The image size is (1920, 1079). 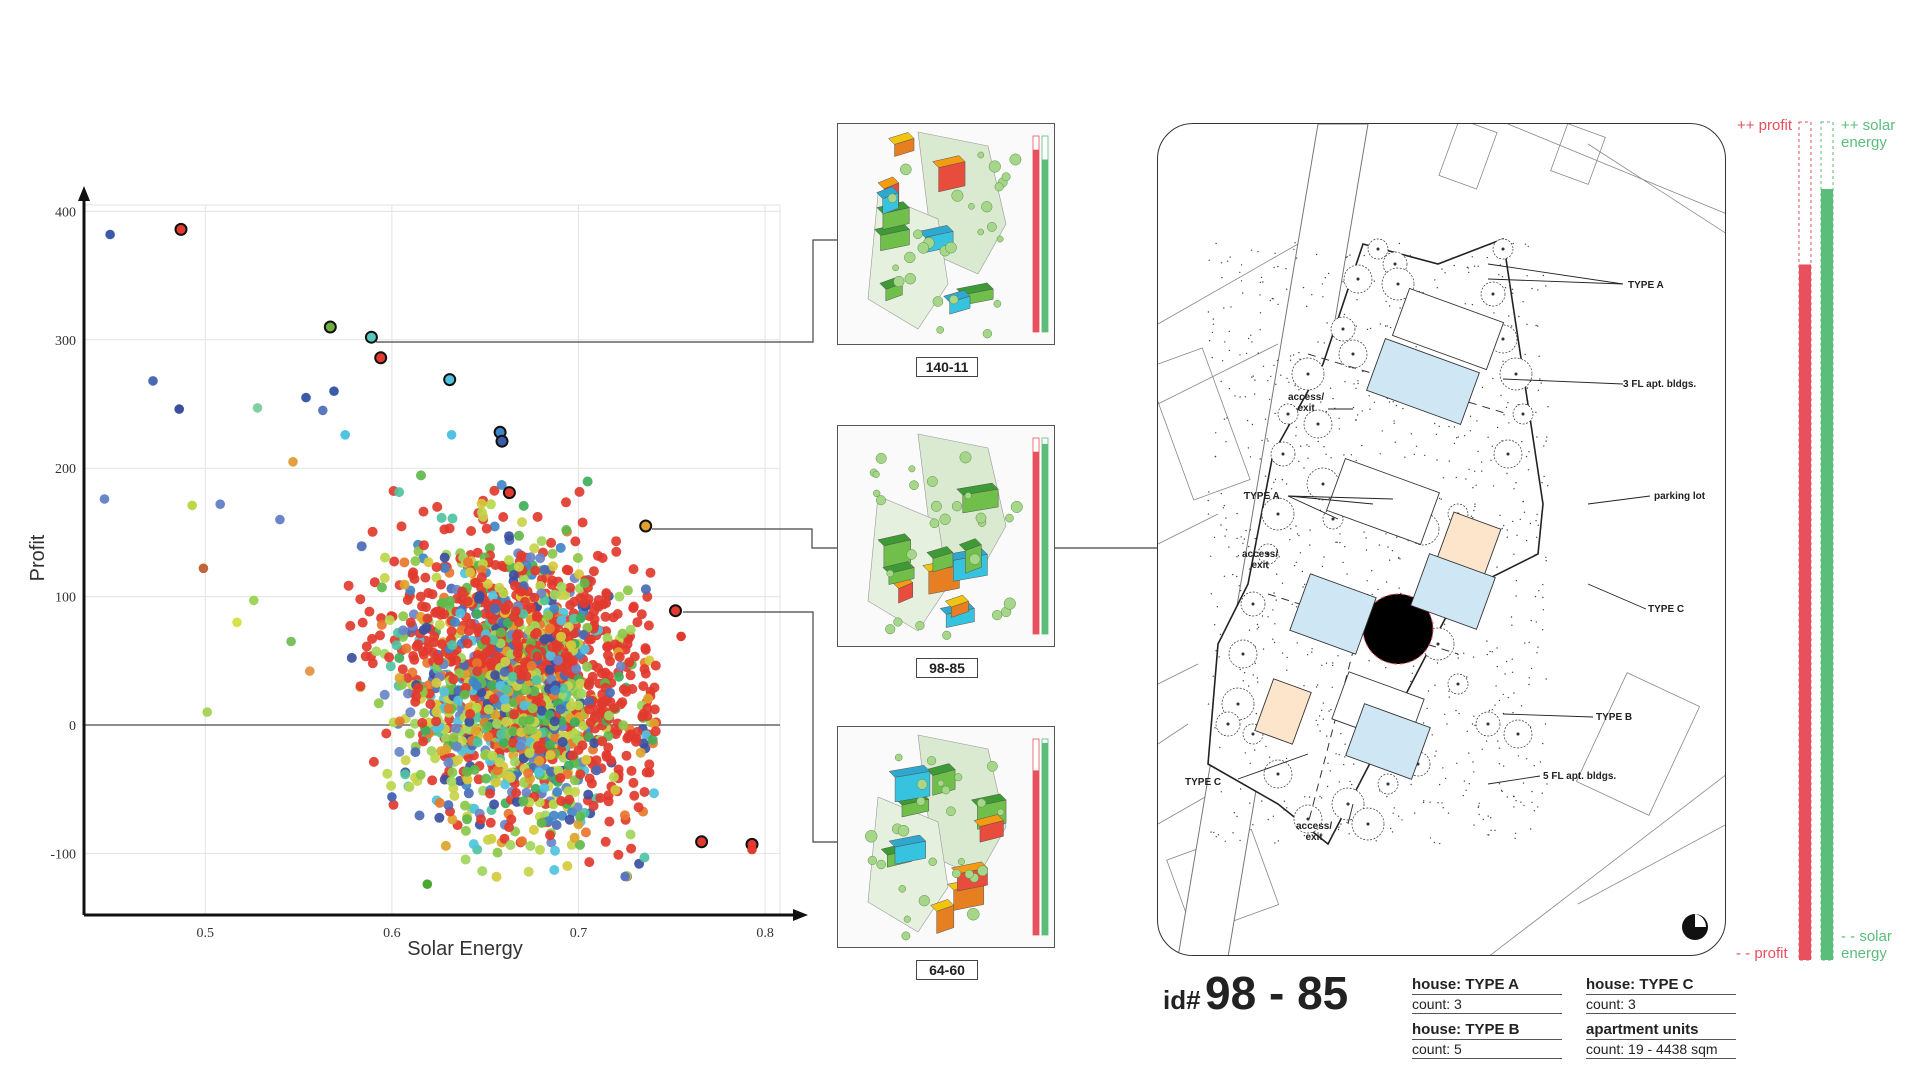 What do you see at coordinates (84, 193) in the screenshot?
I see `y-axis-arrow-icon` at bounding box center [84, 193].